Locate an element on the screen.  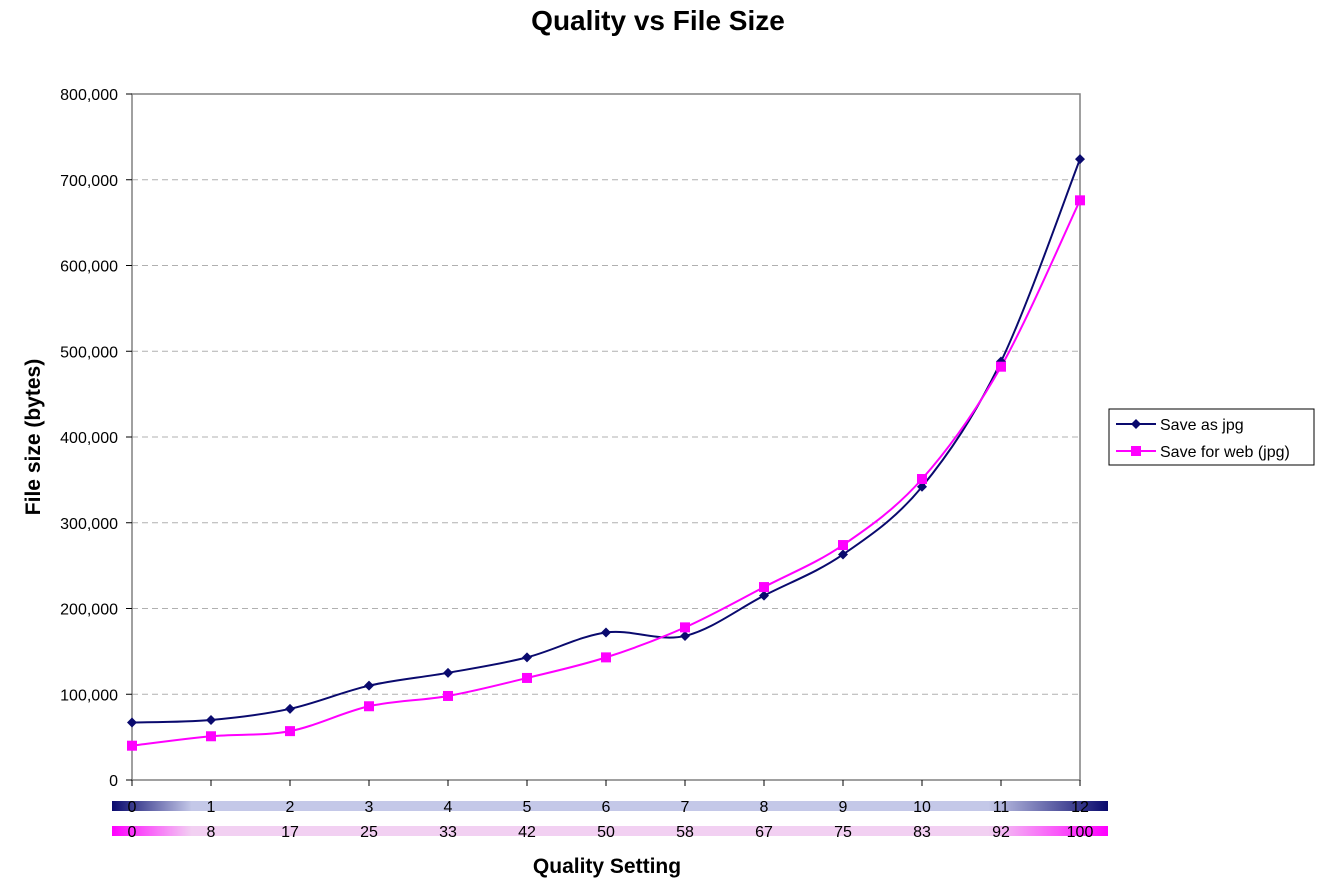
x-tick-label-web: 33 is located at coordinates (448, 832).